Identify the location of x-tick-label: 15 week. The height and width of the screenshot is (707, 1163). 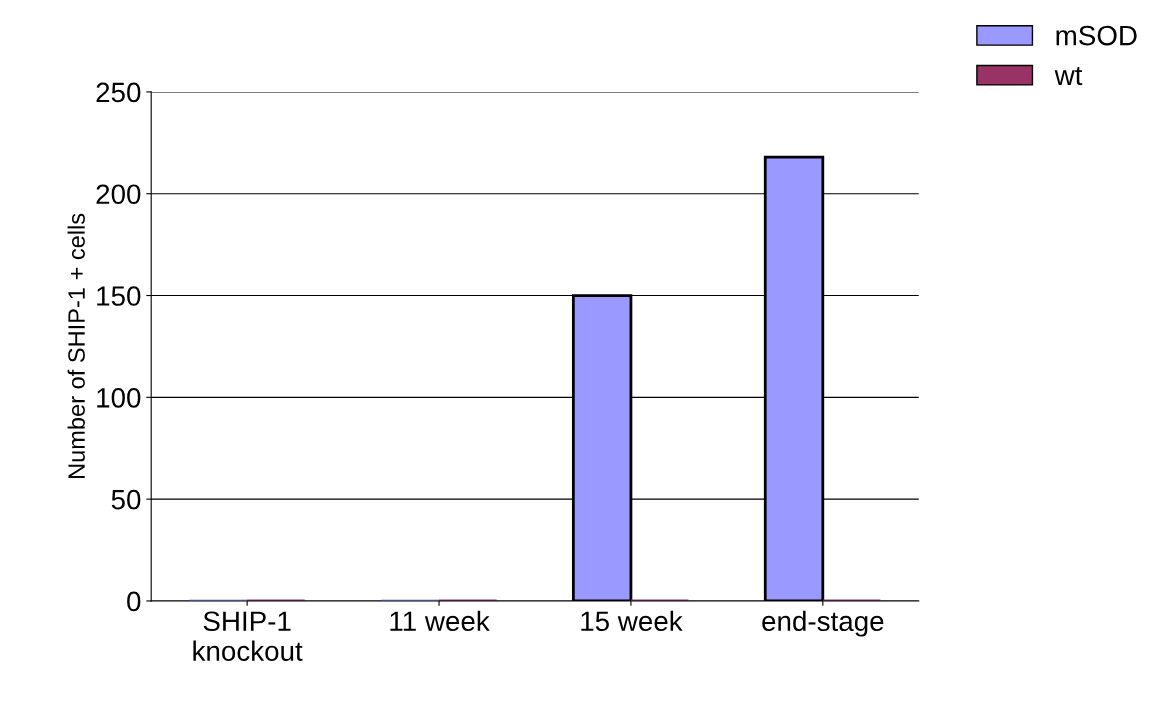
(632, 621).